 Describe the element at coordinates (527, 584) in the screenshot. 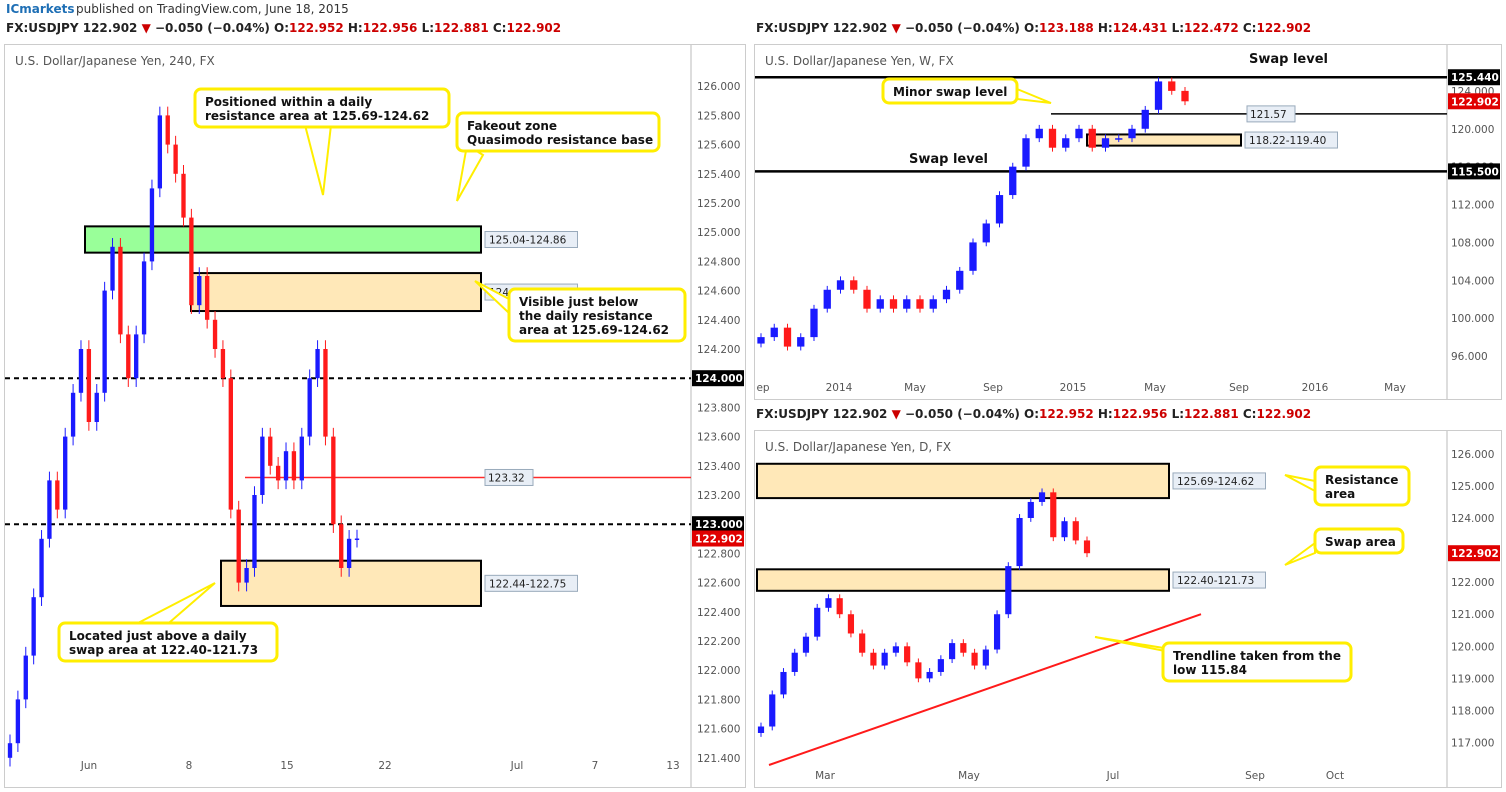

I see `zone-label: 122.44-122.75` at that location.